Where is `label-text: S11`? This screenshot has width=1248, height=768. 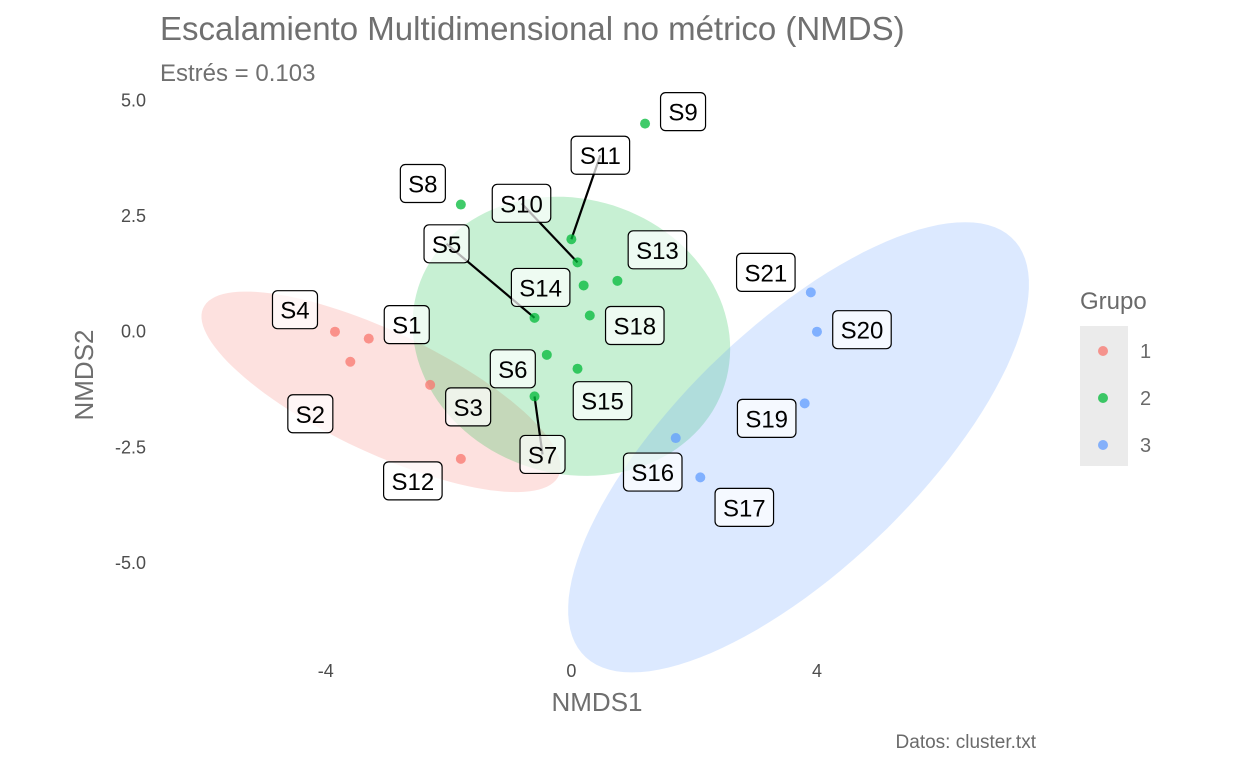 label-text: S11 is located at coordinates (600, 156).